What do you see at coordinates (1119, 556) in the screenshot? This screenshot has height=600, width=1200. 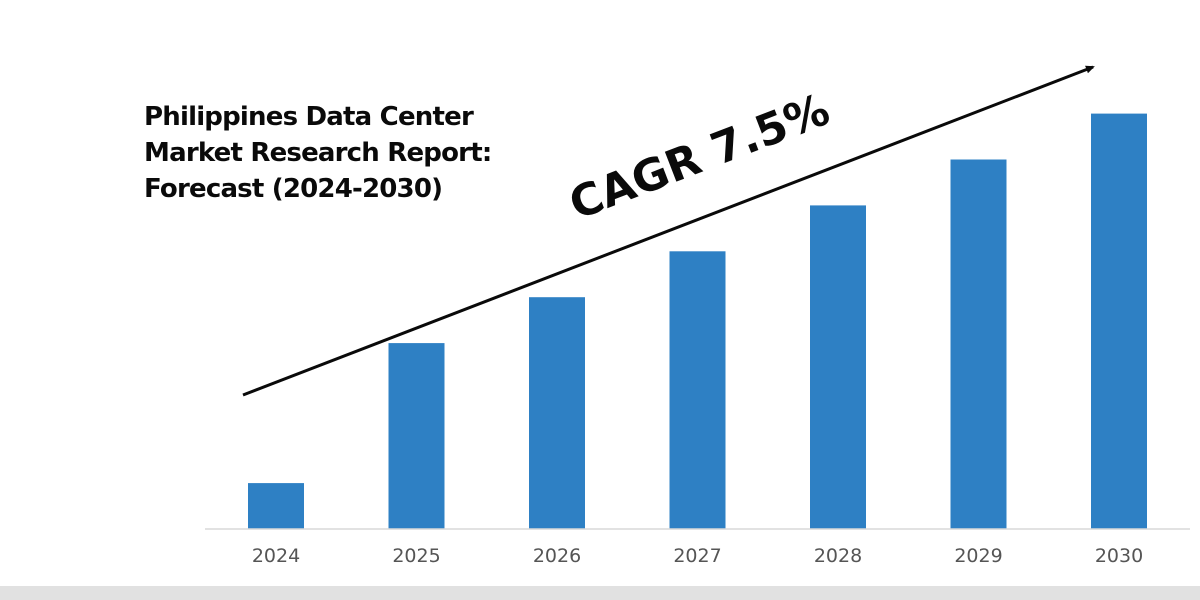 I see `x-tick-label-2030: 2030` at bounding box center [1119, 556].